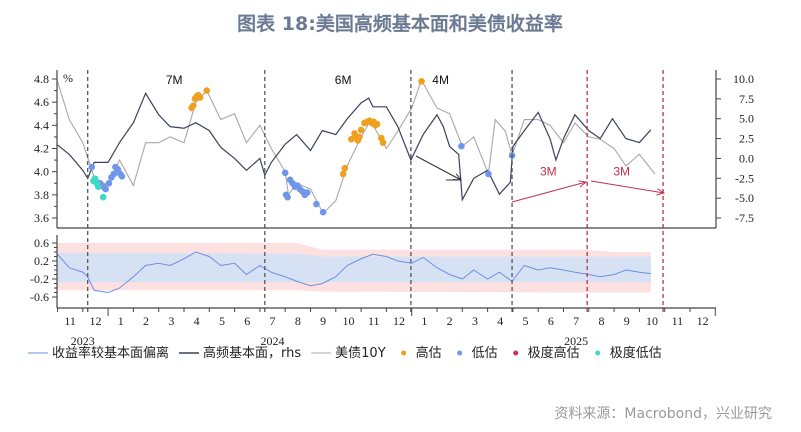 The image size is (801, 432). What do you see at coordinates (41, 261) in the screenshot?
I see `bottom-tick-label: 0.2` at bounding box center [41, 261].